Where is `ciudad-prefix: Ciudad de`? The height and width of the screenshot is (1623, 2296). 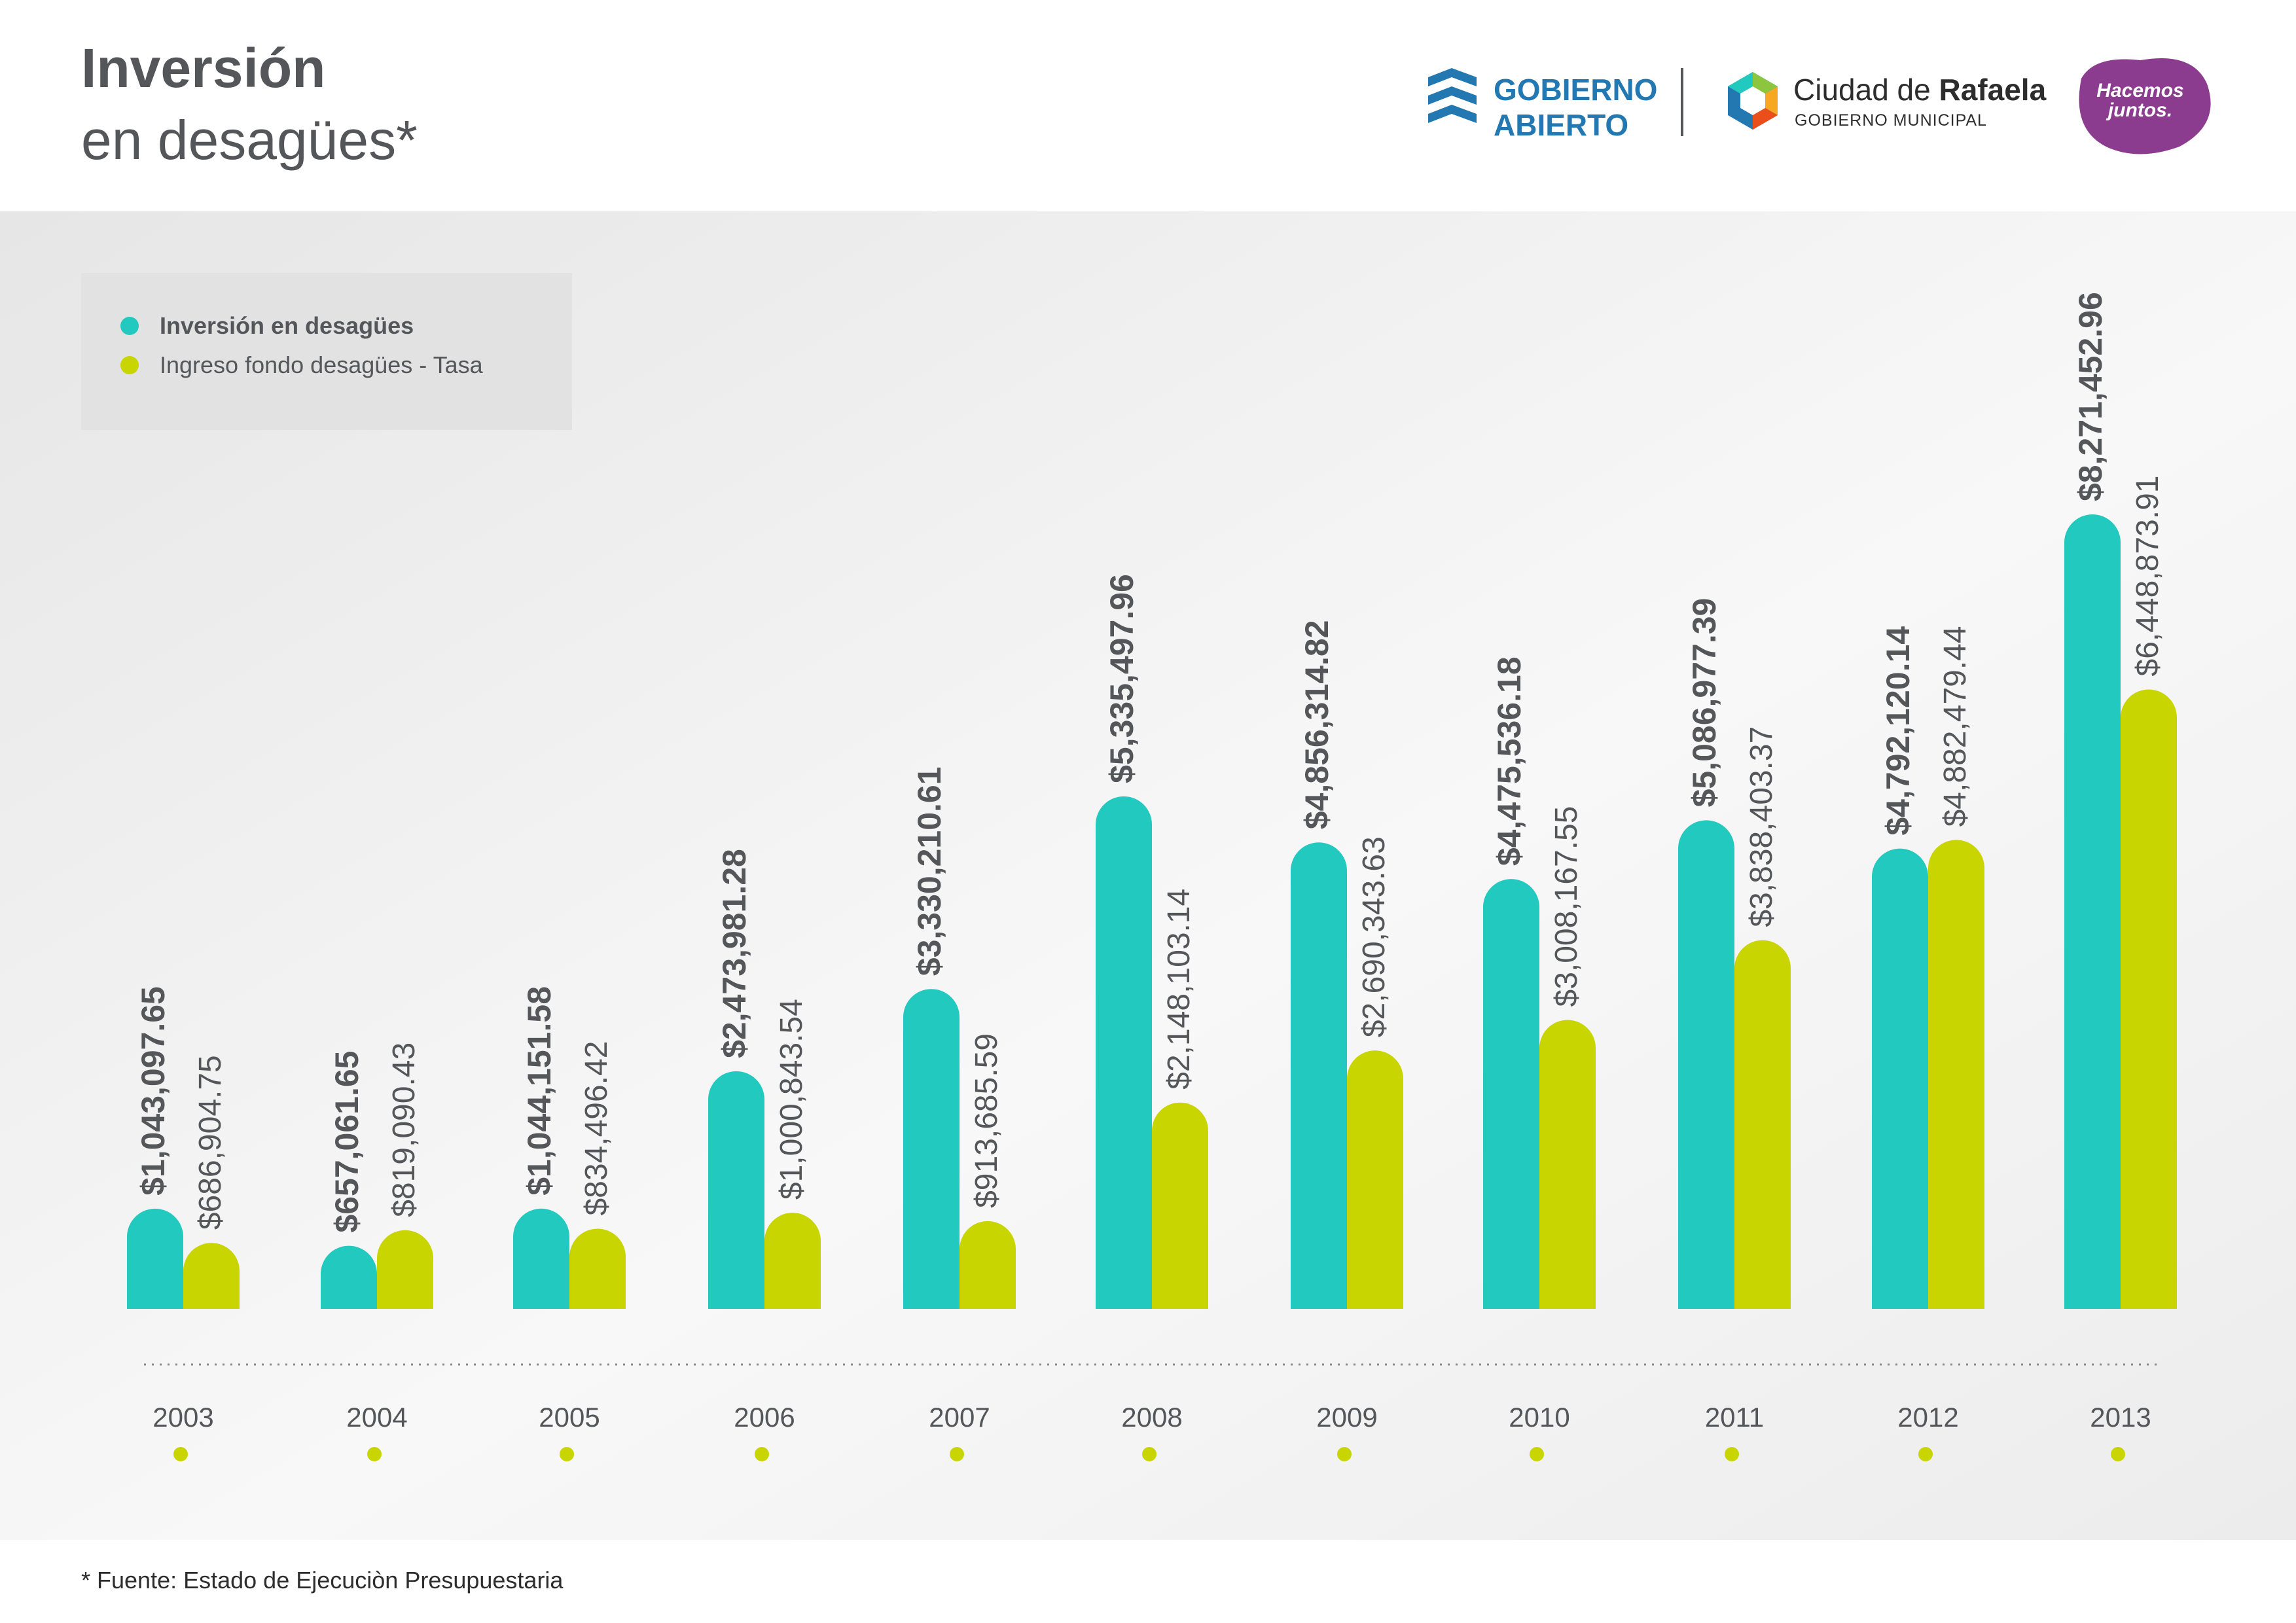 ciudad-prefix: Ciudad de is located at coordinates (1862, 90).